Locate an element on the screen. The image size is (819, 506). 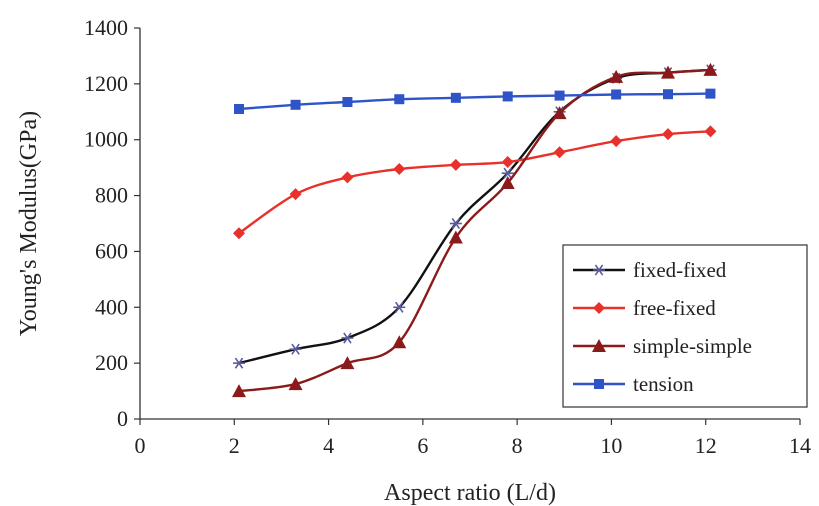
legend-marker-simple-simple is located at coordinates (599, 345).